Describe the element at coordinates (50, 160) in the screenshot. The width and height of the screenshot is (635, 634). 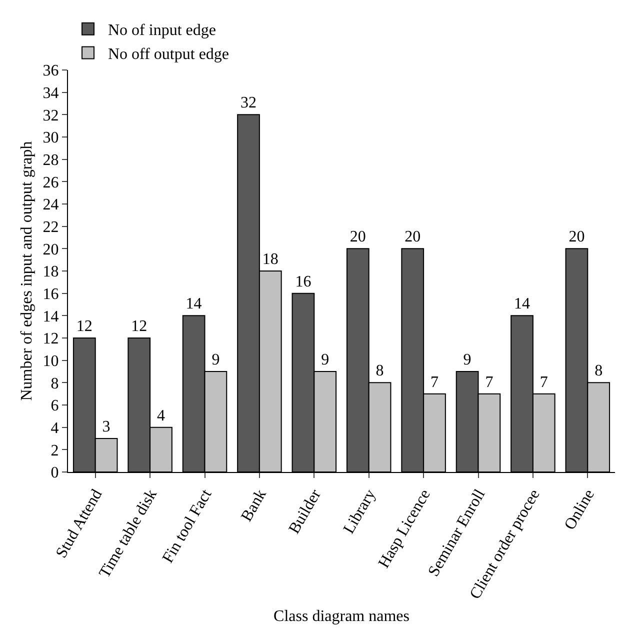
I see `y-tick-label: 28` at that location.